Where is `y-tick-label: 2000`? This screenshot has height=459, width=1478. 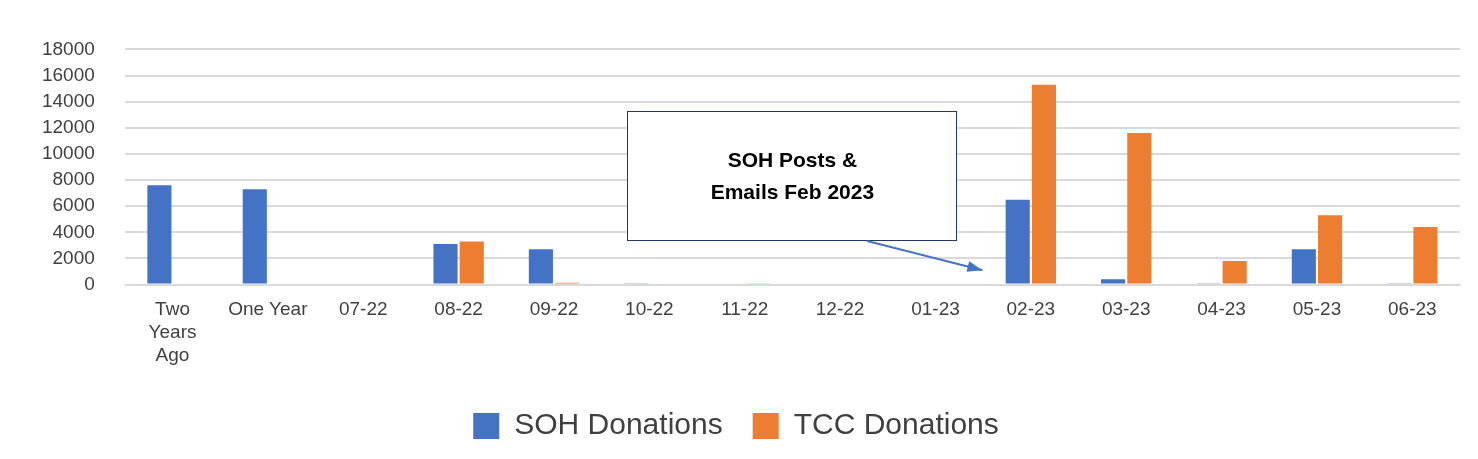 y-tick-label: 2000 is located at coordinates (73, 257).